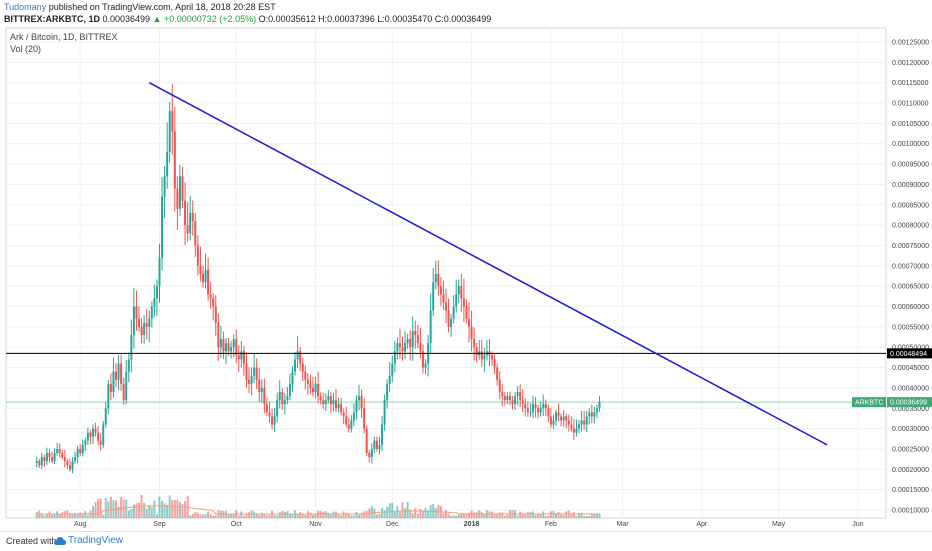 This screenshot has height=551, width=932. Describe the element at coordinates (60, 541) in the screenshot. I see `tradingview-cloud-icon` at that location.